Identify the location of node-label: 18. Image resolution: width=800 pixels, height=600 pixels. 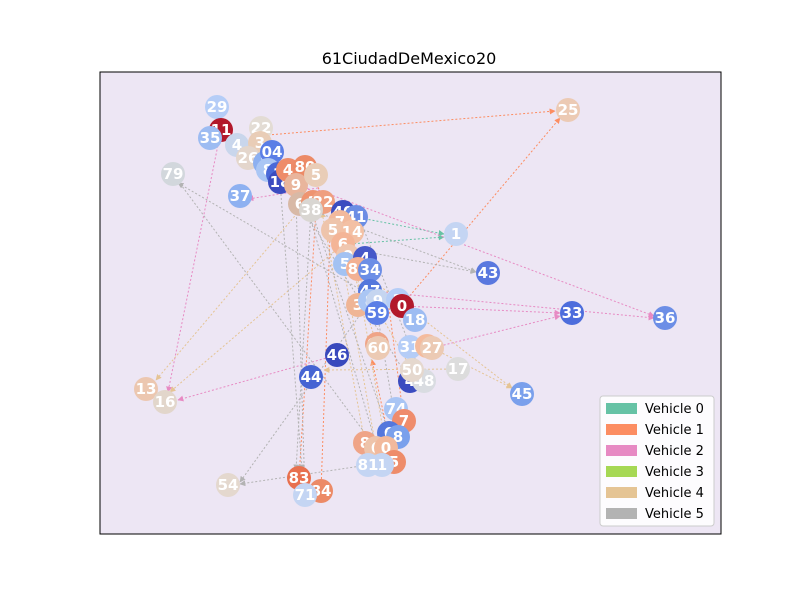
(415, 320).